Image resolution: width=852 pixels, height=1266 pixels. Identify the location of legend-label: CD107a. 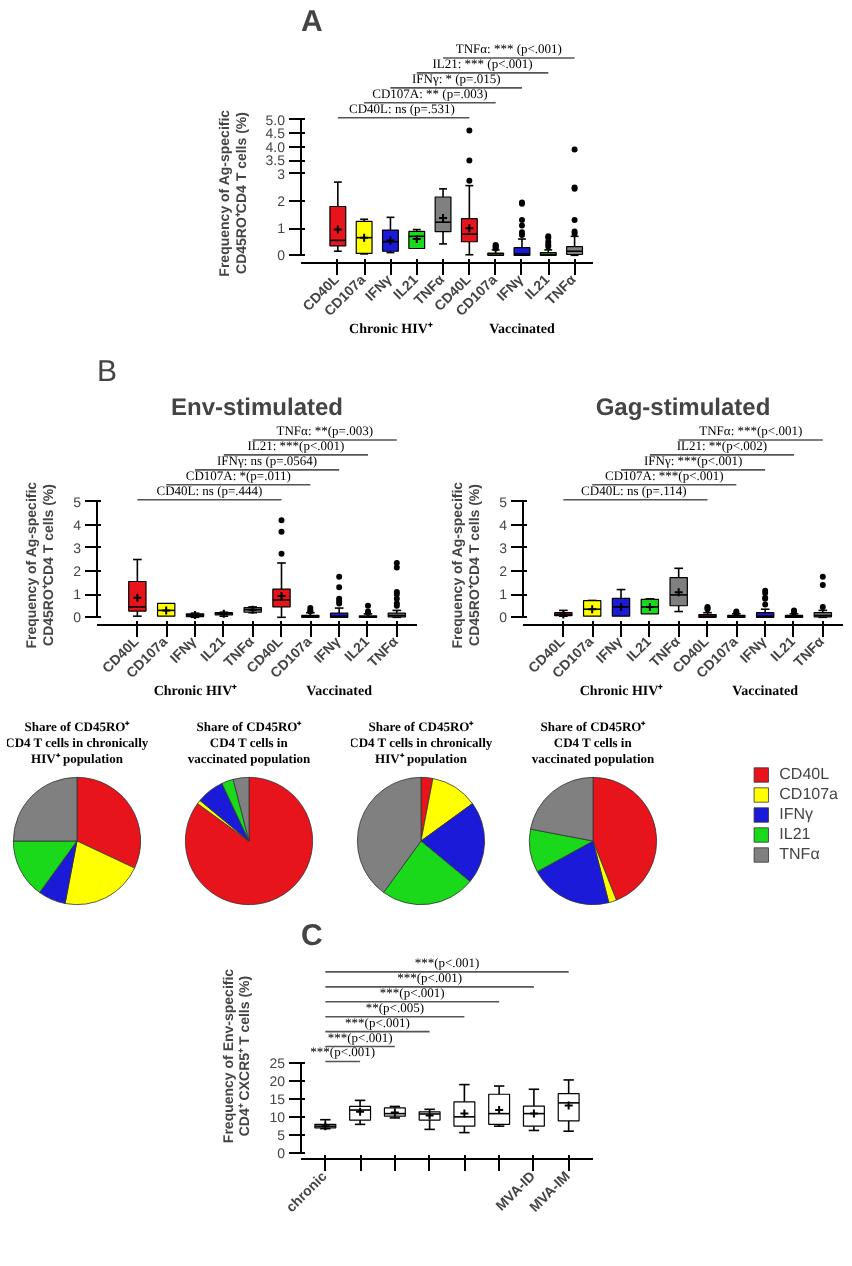
(808, 793).